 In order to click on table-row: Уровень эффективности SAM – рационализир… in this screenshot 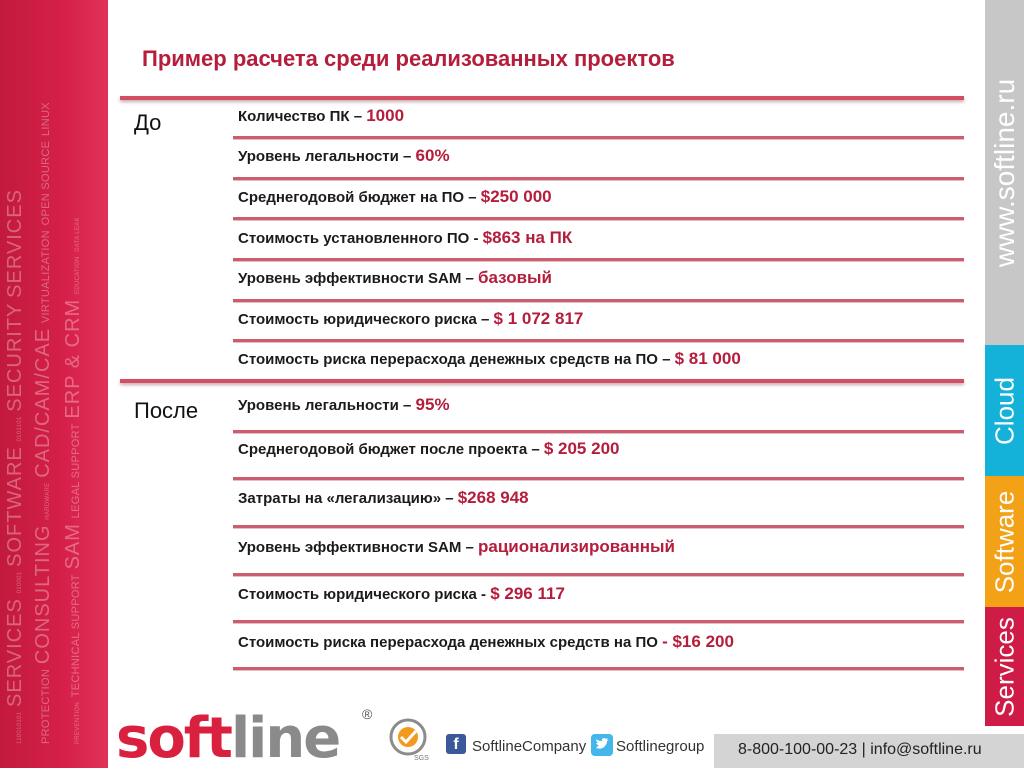, I will do `click(456, 547)`.